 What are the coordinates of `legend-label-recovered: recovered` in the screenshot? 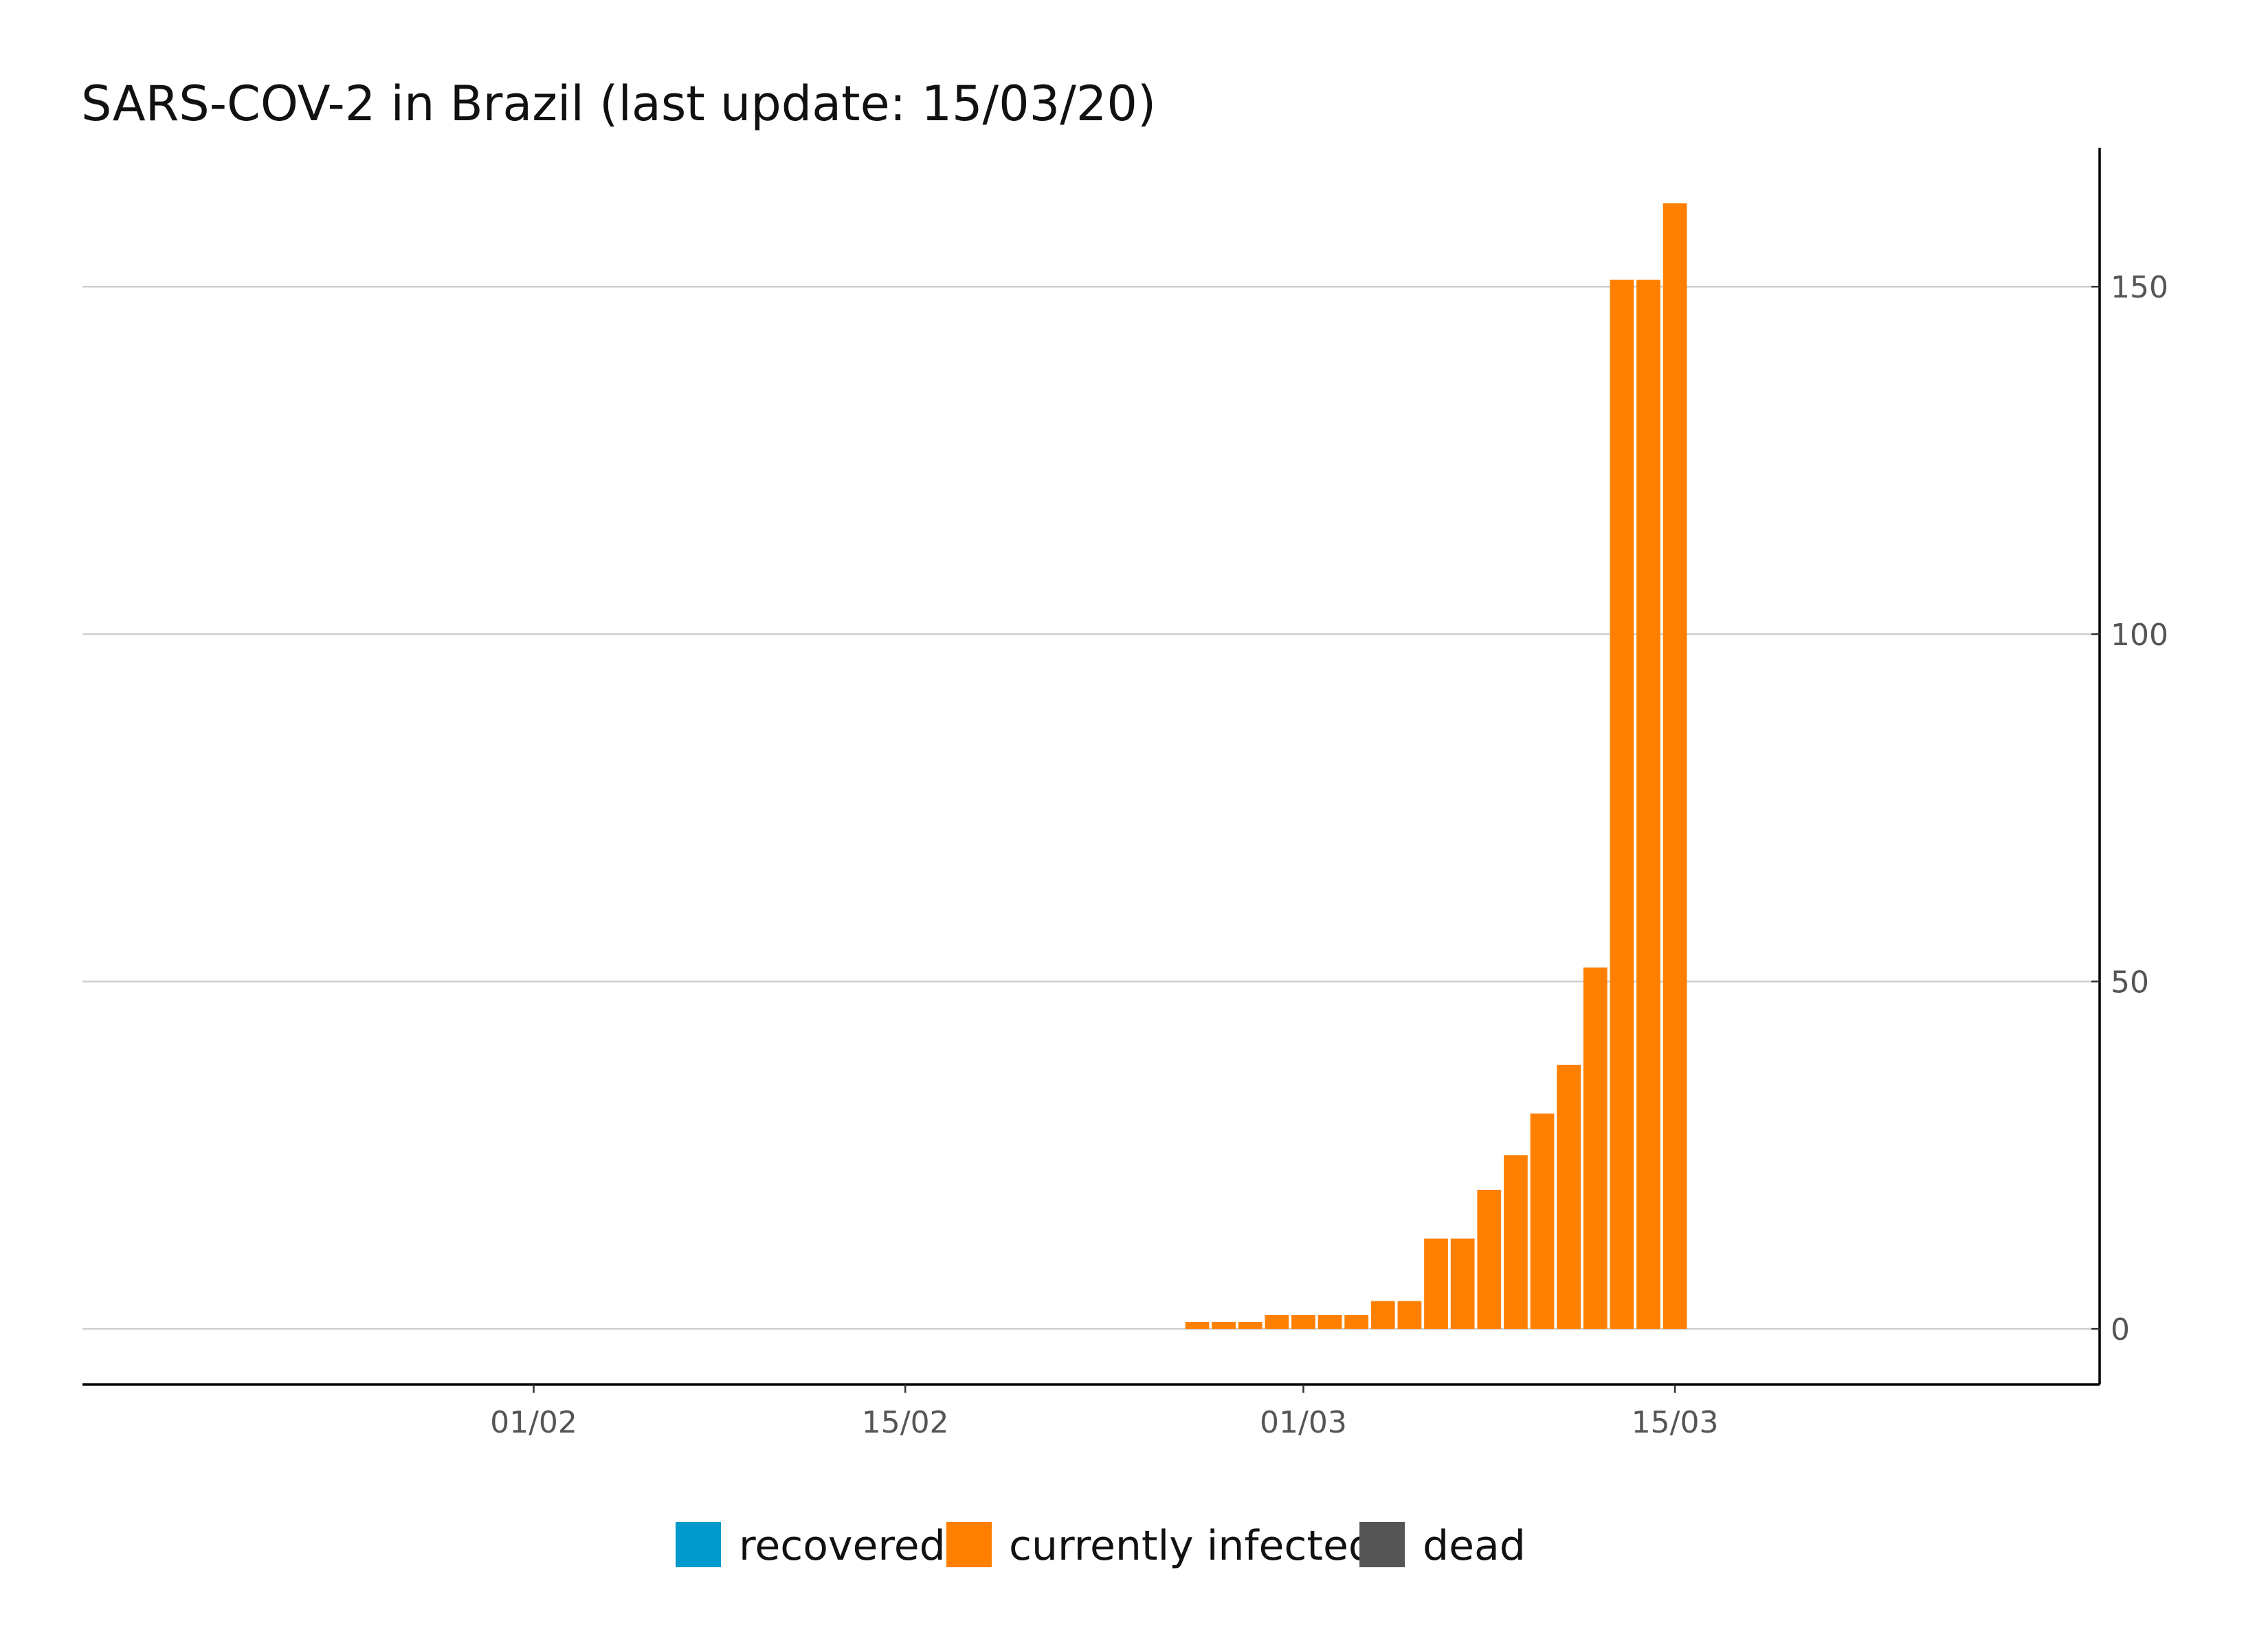 It's located at (842, 1546).